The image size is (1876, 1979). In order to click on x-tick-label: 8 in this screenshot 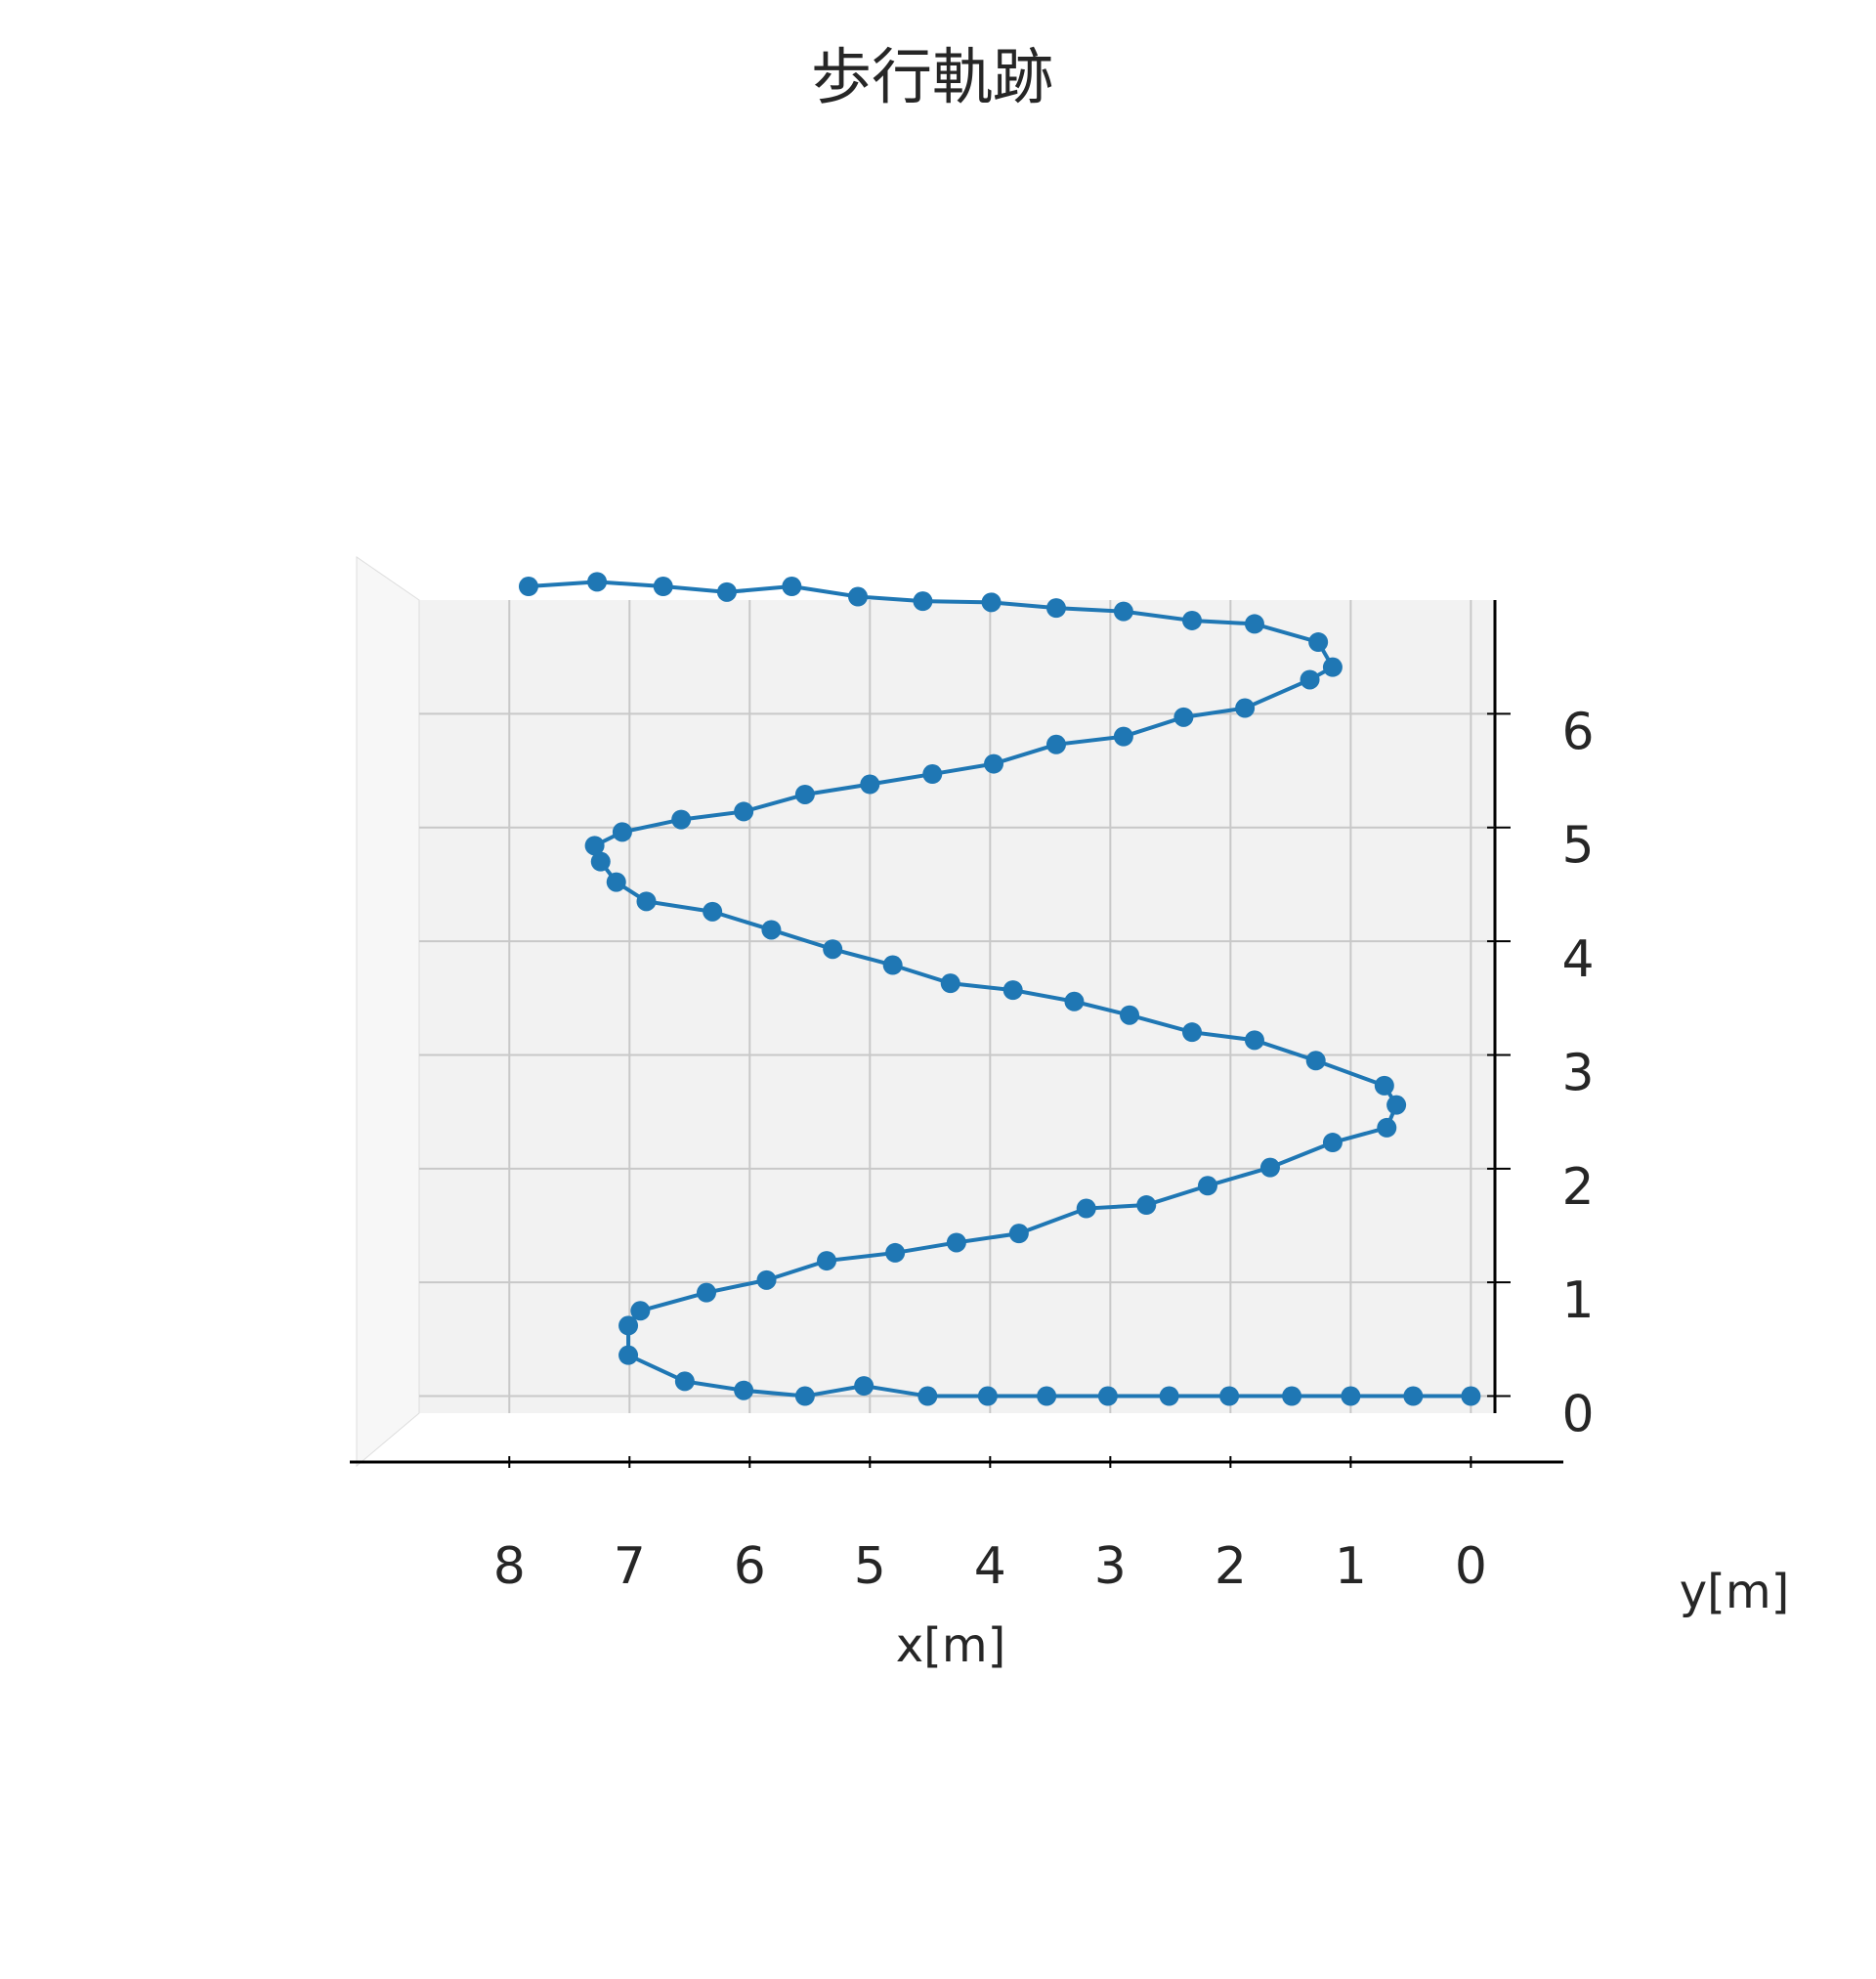, I will do `click(510, 1566)`.